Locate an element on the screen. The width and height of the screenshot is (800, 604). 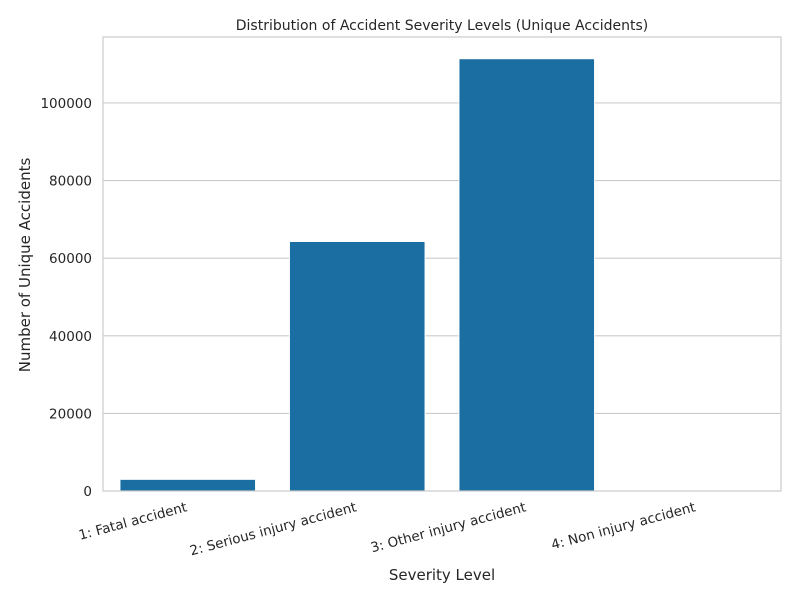
x-tick-label: 3: Other injury accident is located at coordinates (448, 527).